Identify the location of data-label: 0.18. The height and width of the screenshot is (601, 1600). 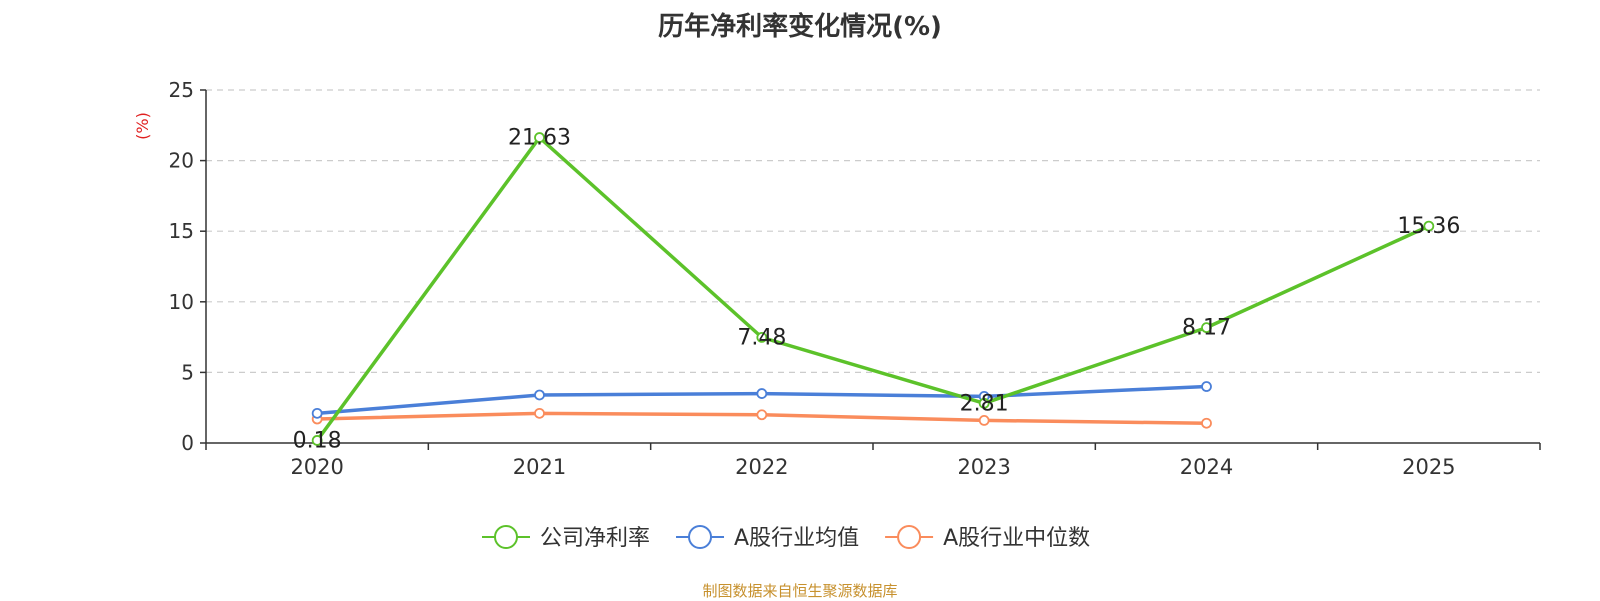
(317, 440).